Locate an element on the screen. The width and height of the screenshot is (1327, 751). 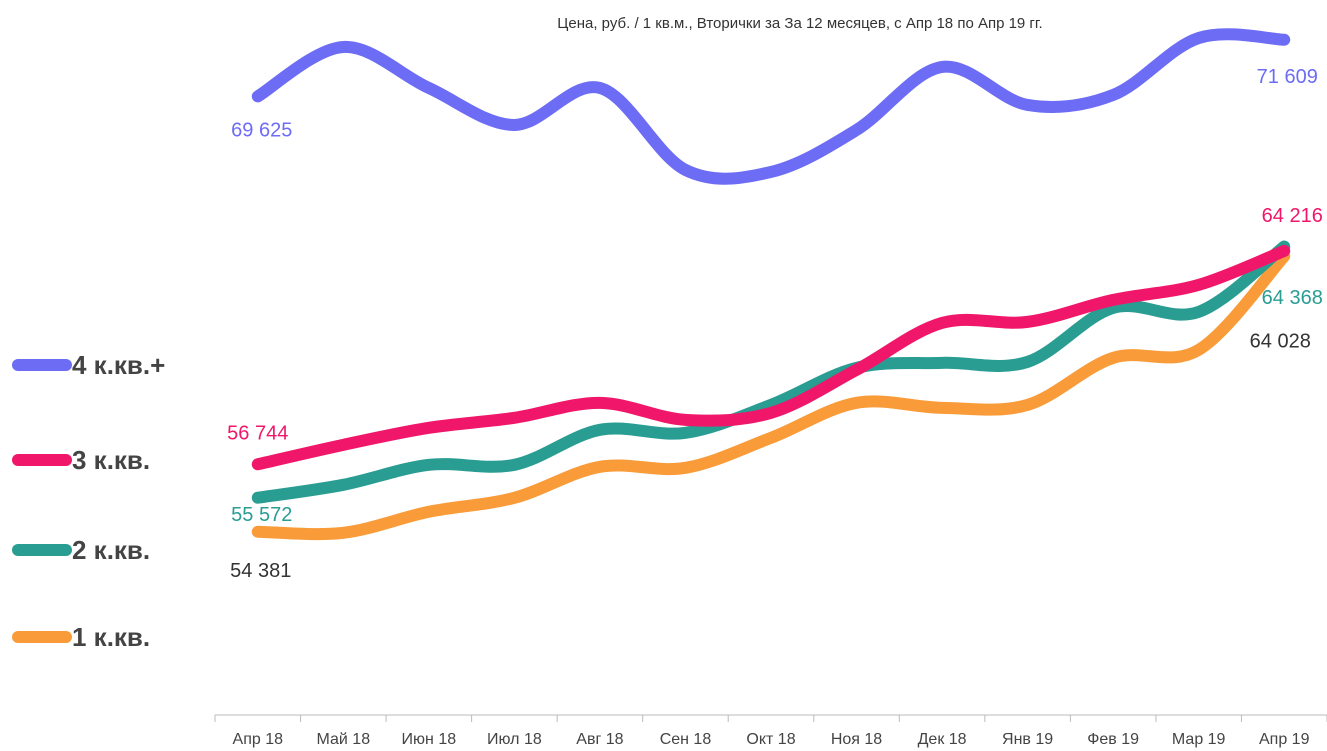
legend-label: 2 к.кв. is located at coordinates (111, 550).